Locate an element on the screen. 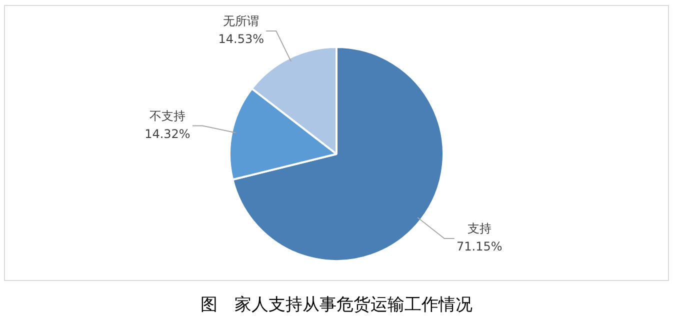 This screenshot has height=327, width=673. text: 图 家人支持从事危货运输工作情况 is located at coordinates (337, 305).